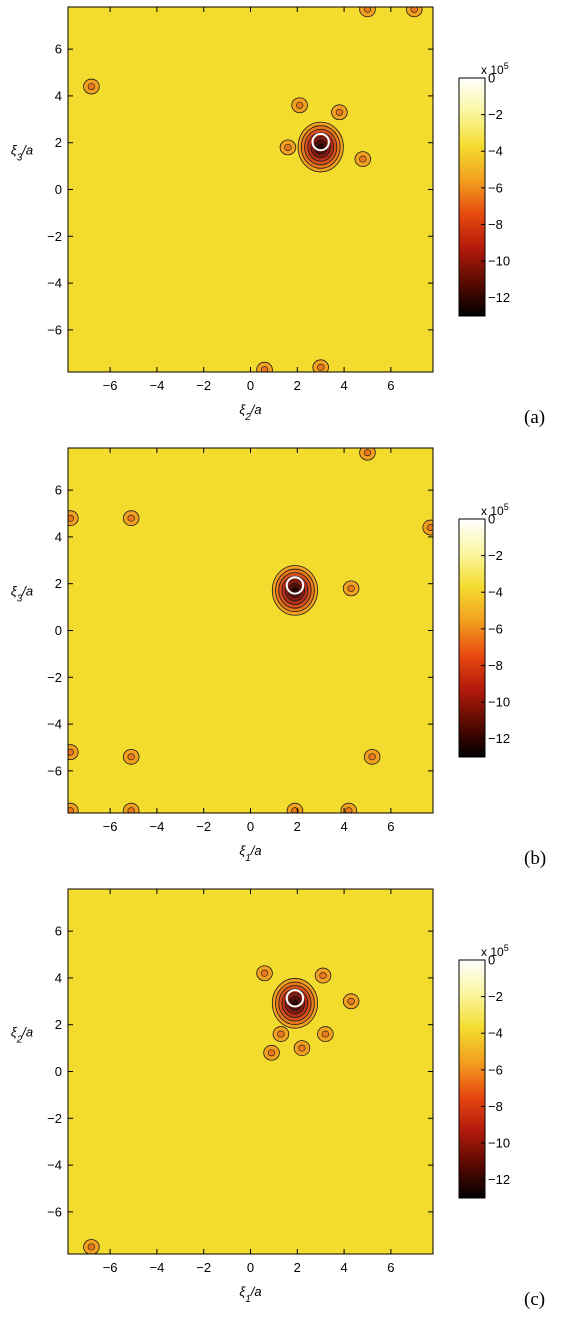  I want to click on plot-area, so click(221, 1109).